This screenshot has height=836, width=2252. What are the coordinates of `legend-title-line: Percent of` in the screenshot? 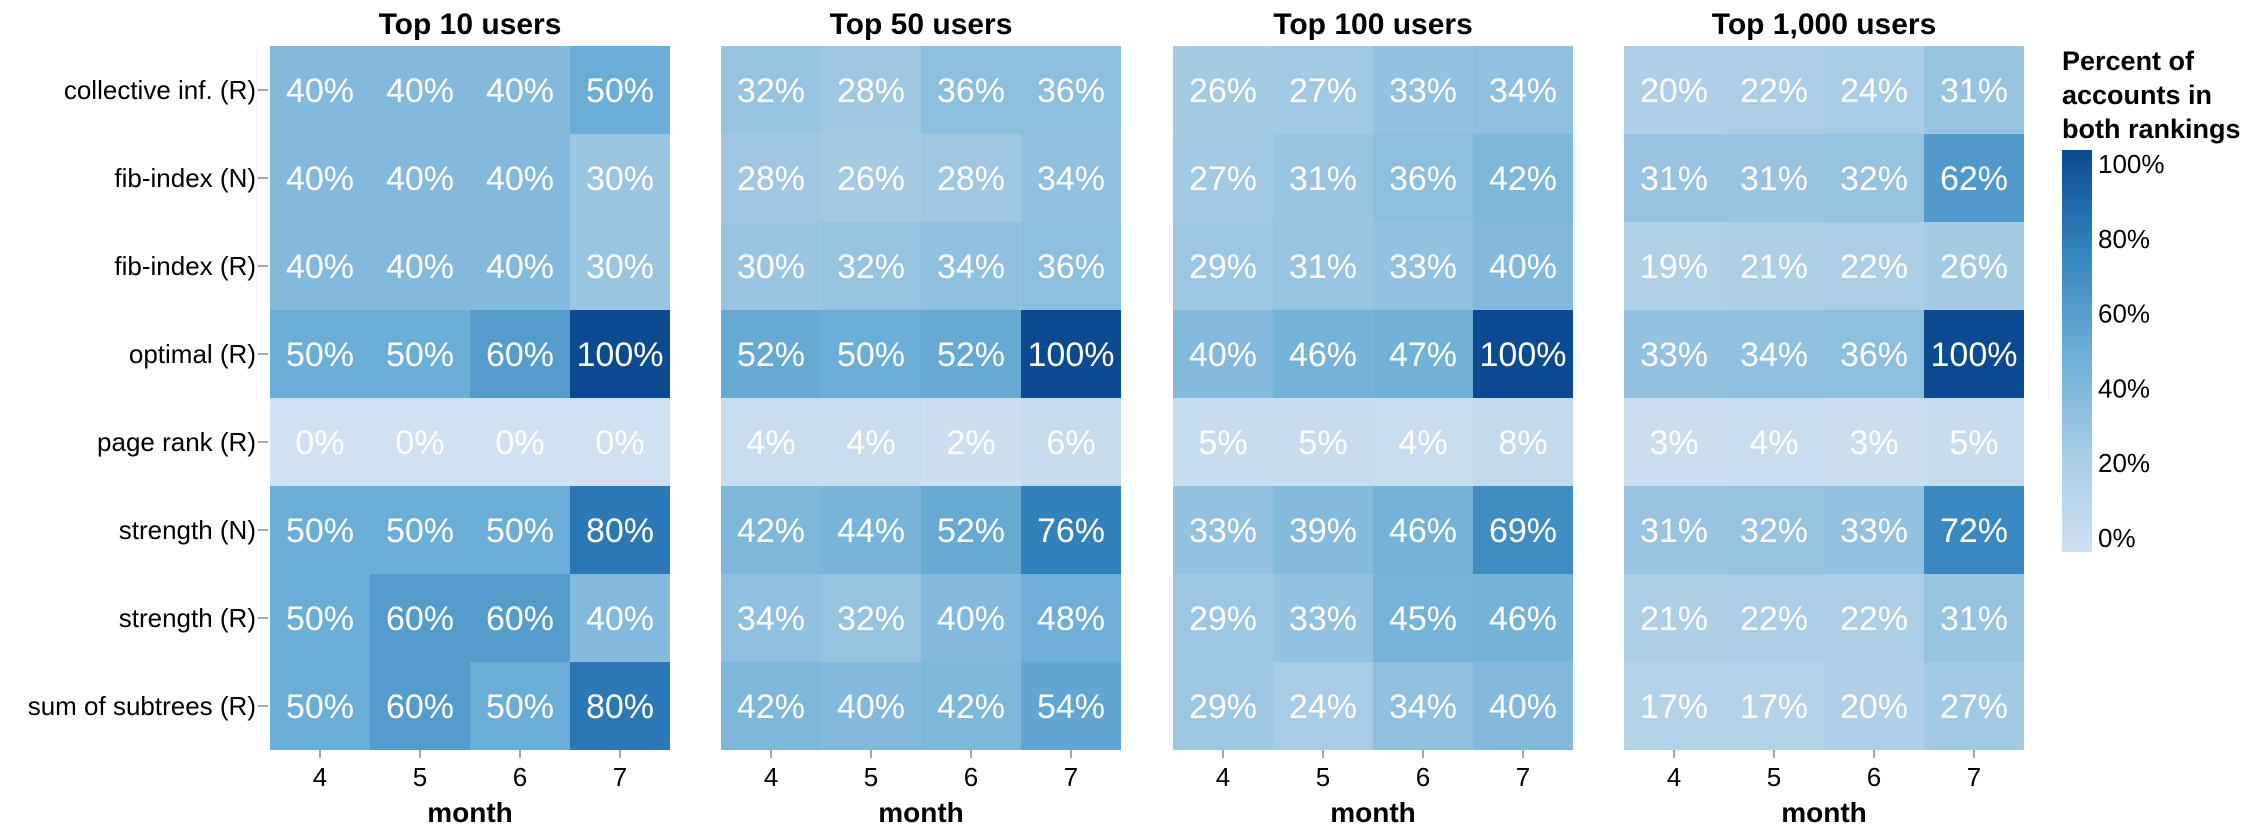 It's located at (2128, 61).